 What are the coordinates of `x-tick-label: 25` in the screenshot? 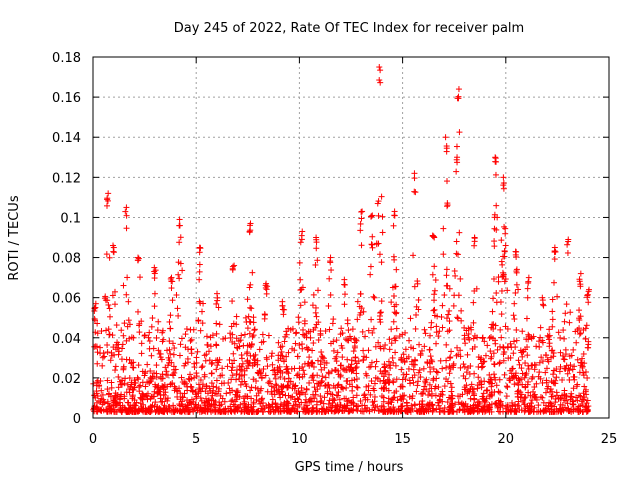 It's located at (609, 439).